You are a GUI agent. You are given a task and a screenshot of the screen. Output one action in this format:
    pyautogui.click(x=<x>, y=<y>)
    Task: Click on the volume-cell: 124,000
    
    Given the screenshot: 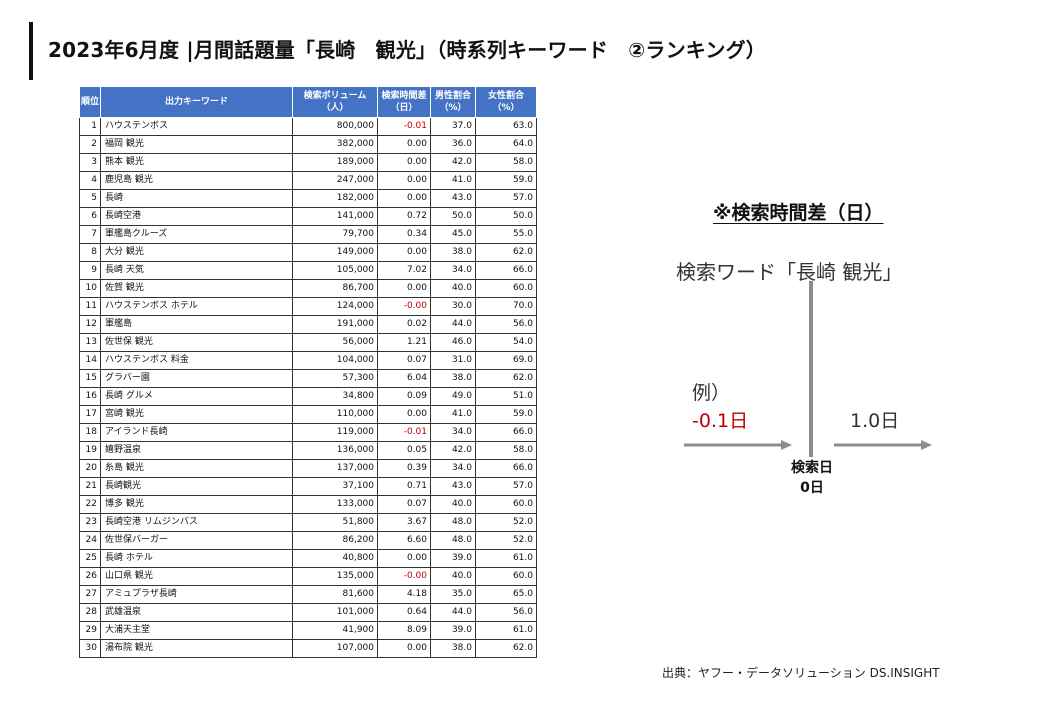 What is the action you would take?
    pyautogui.click(x=335, y=306)
    